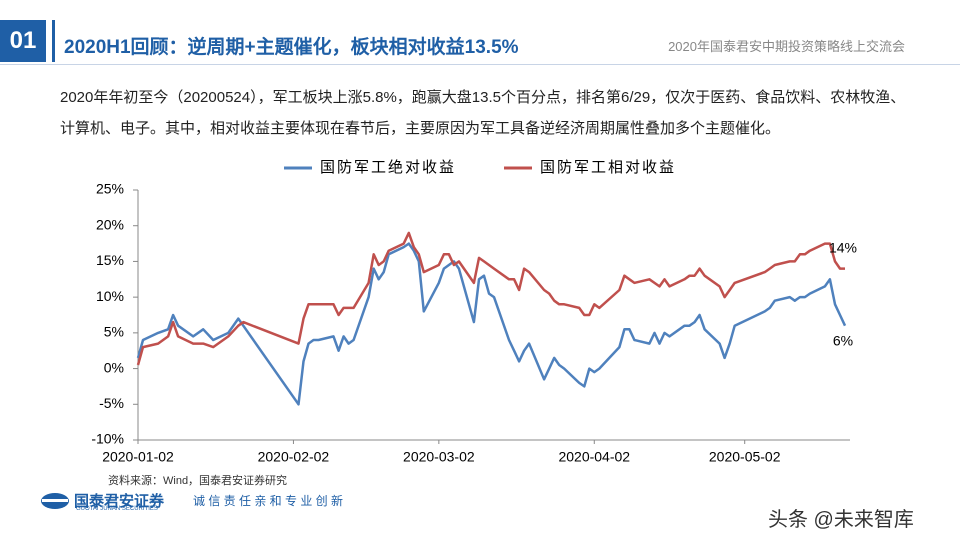 Image resolution: width=960 pixels, height=540 pixels. Describe the element at coordinates (110, 260) in the screenshot. I see `y-tick-label: 15%` at that location.